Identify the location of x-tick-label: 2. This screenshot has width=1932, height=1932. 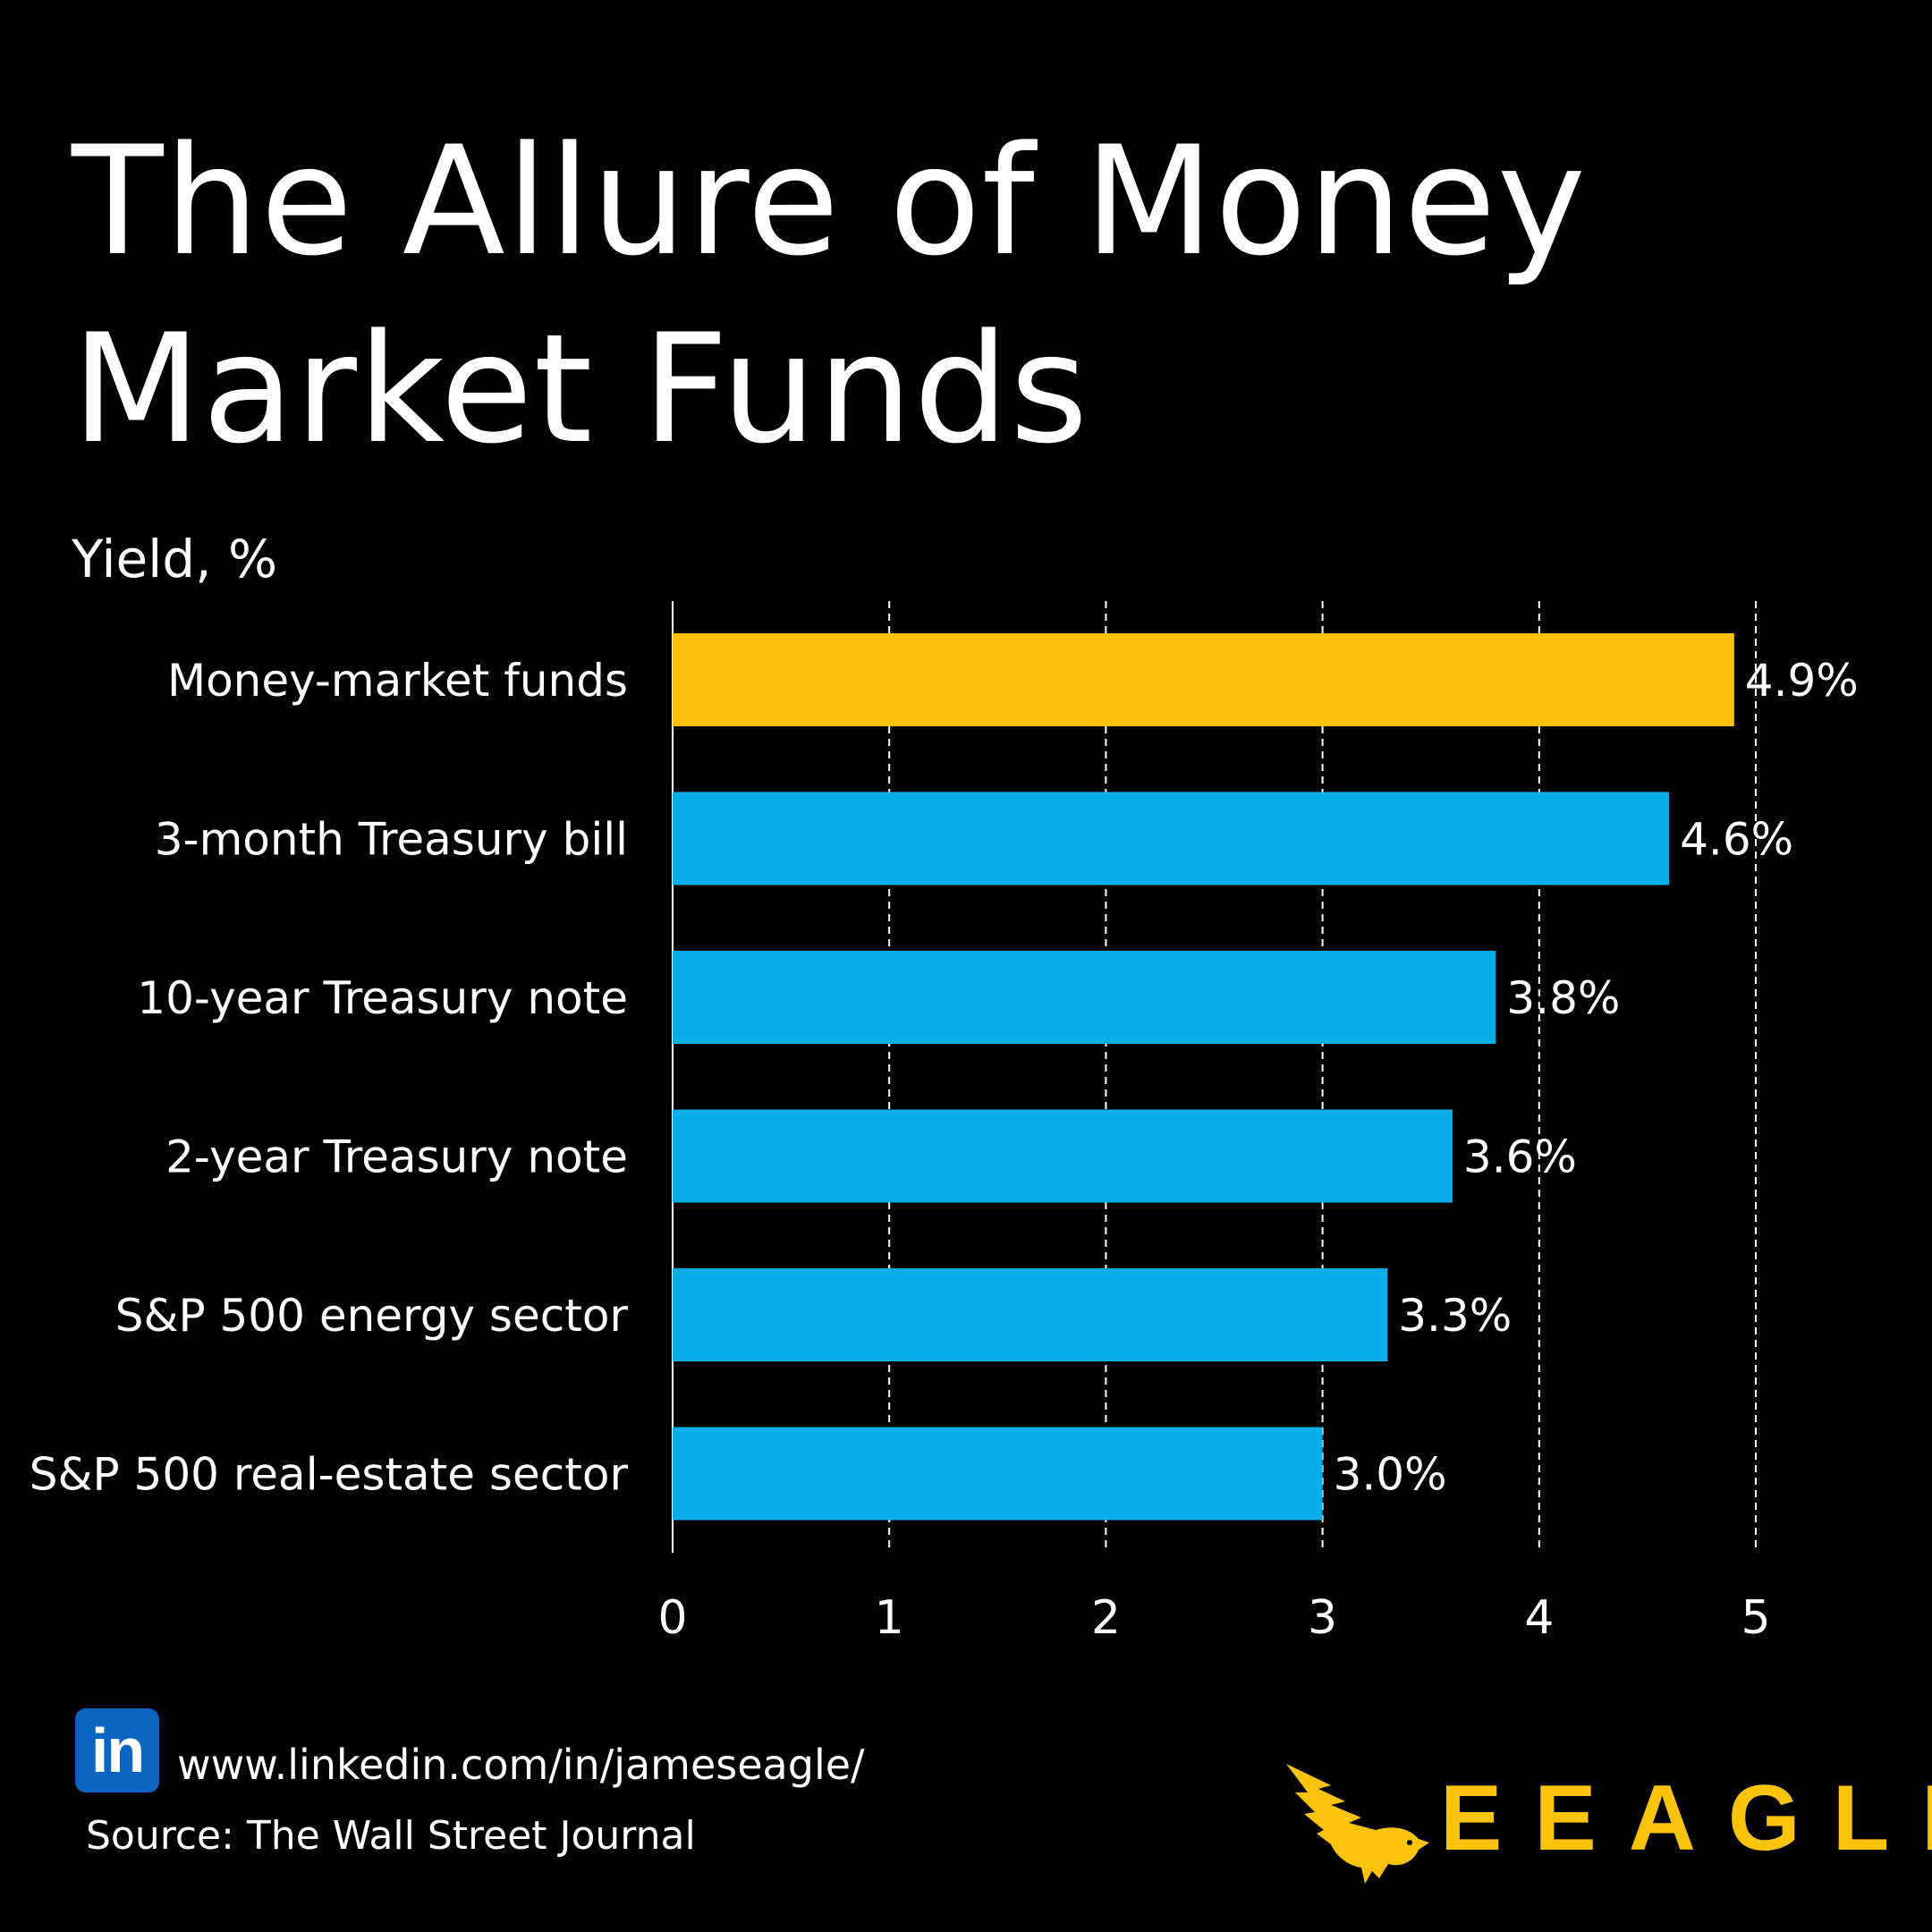
(1106, 1618).